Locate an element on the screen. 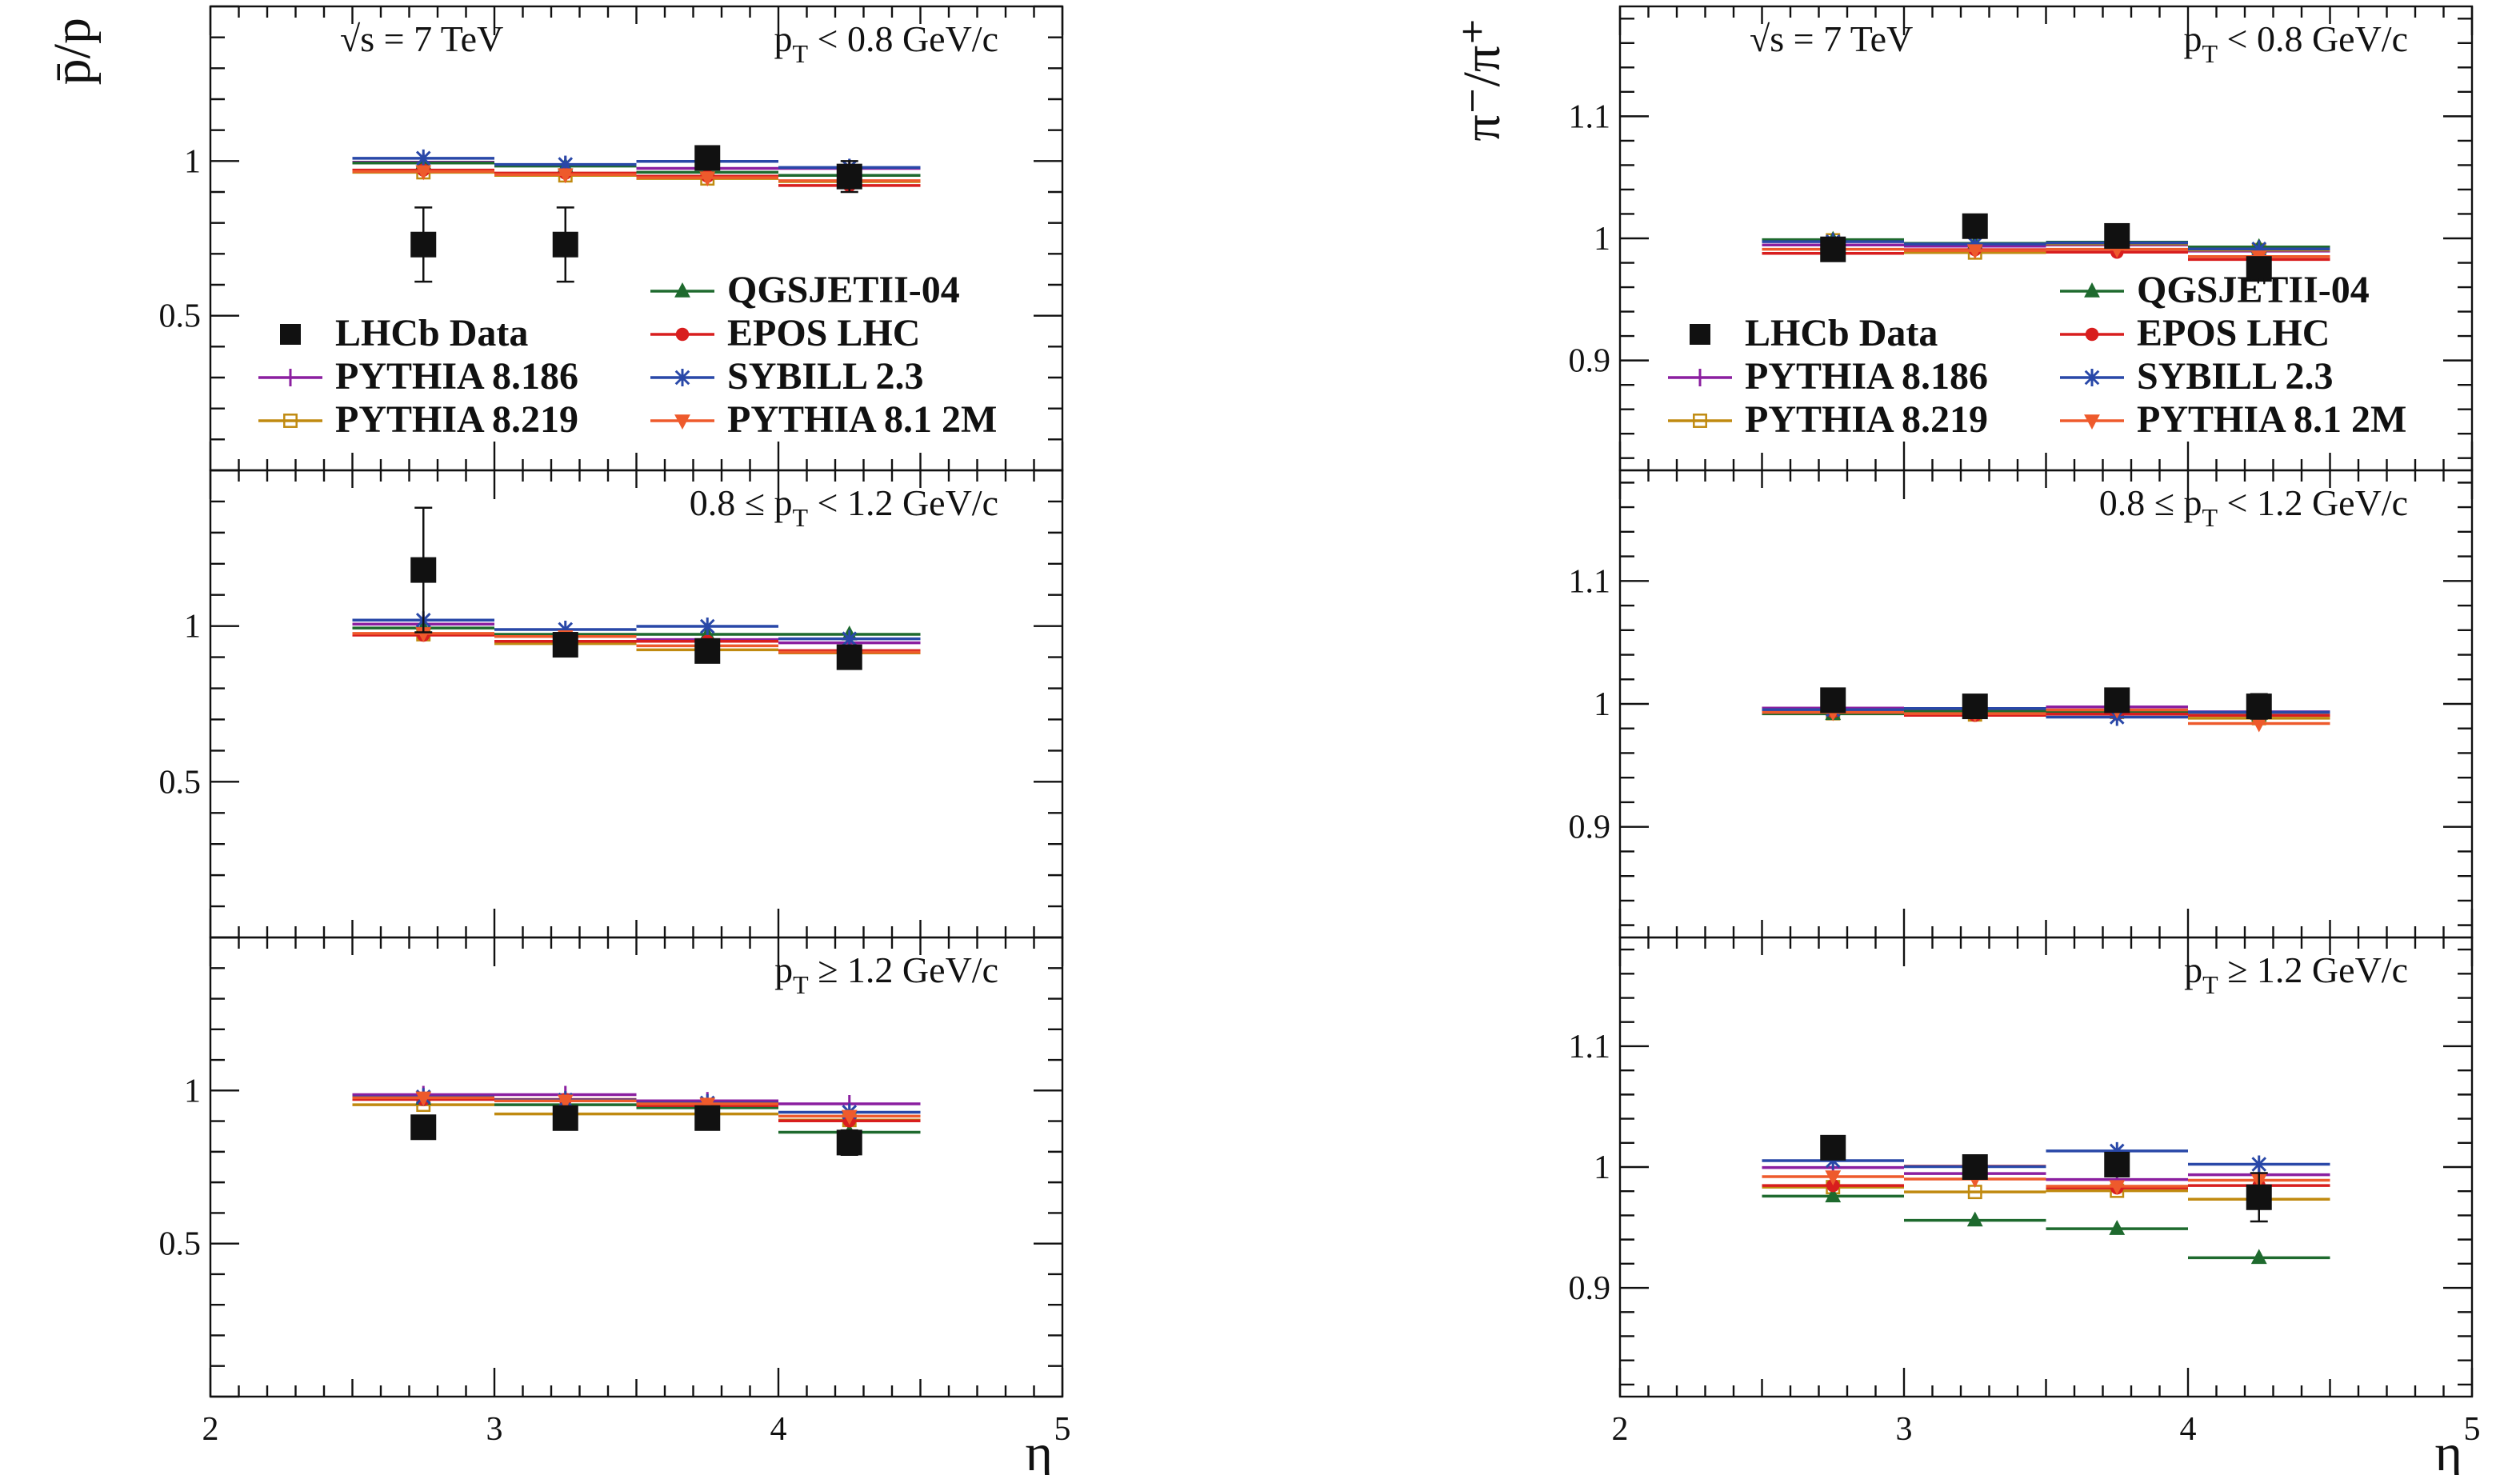 Image resolution: width=2520 pixels, height=1475 pixels. pt-label: pT < 0.8 GeV/c is located at coordinates (886, 43).